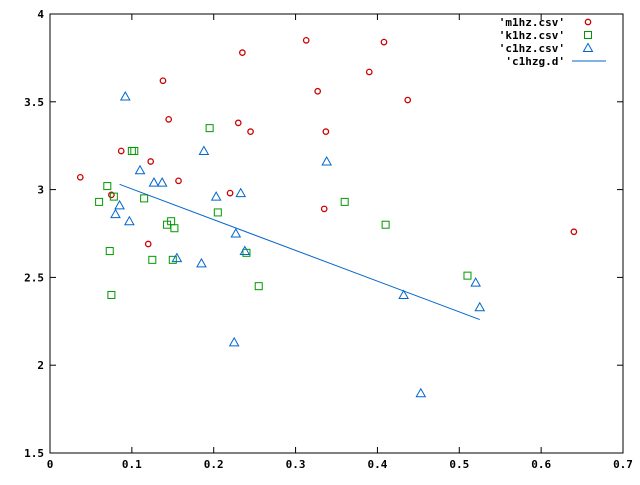 The width and height of the screenshot is (640, 485). Describe the element at coordinates (40, 190) in the screenshot. I see `y-tick-label: 3` at that location.